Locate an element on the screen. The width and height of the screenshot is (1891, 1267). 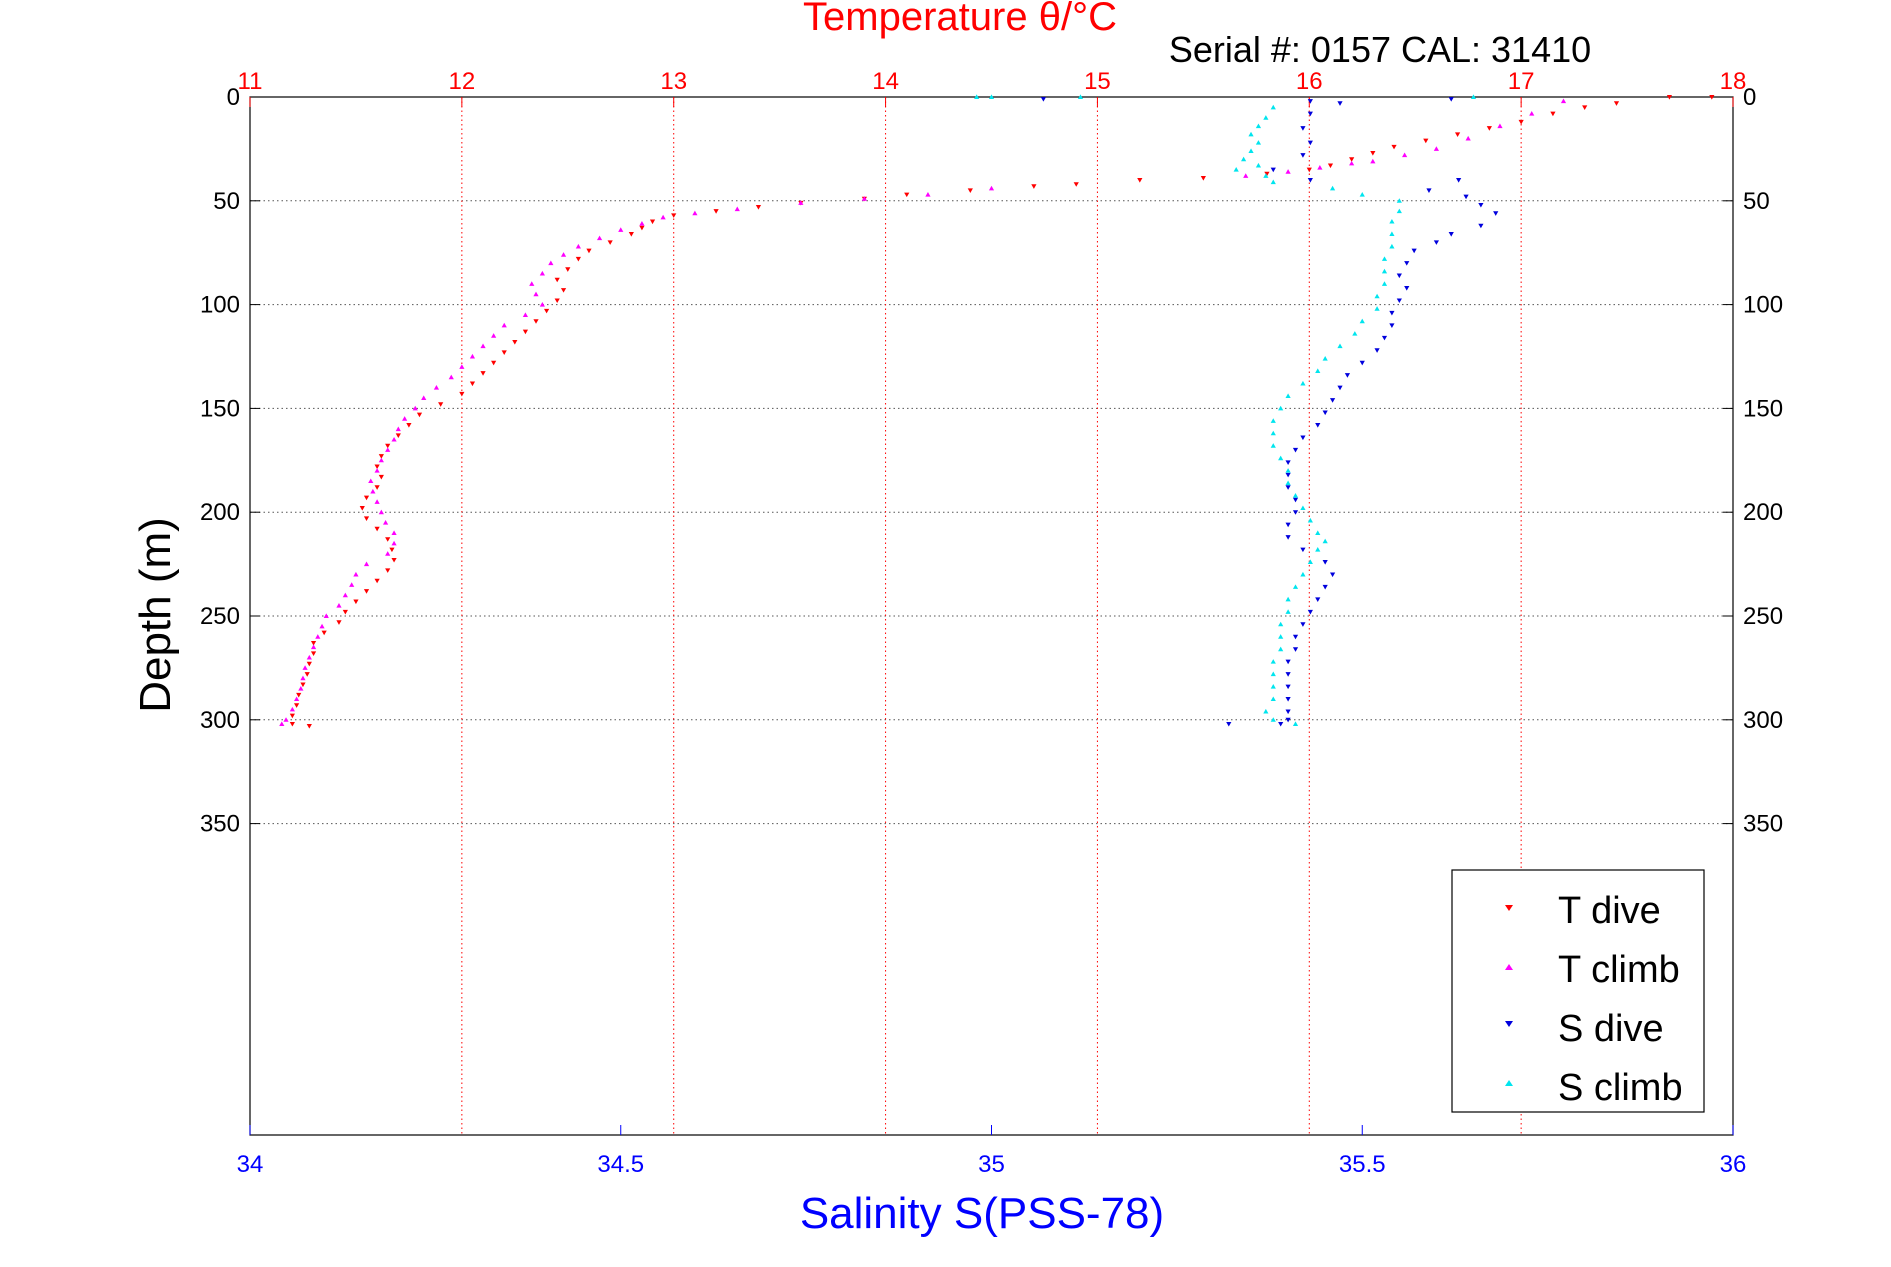
tick-label-depth-right: 100 is located at coordinates (1763, 305).